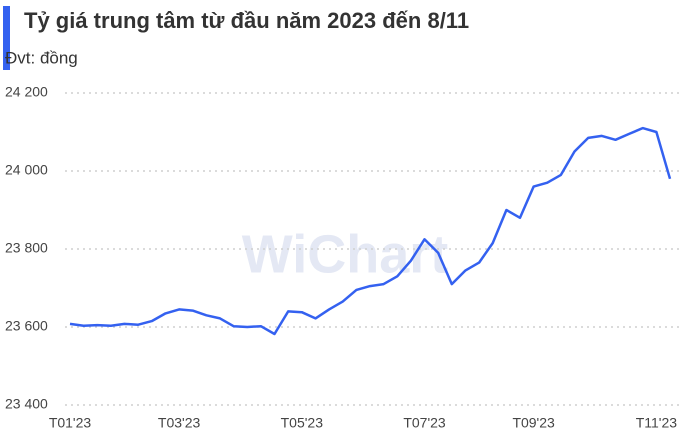 The height and width of the screenshot is (442, 690). I want to click on x-tick-label: T09'23, so click(533, 423).